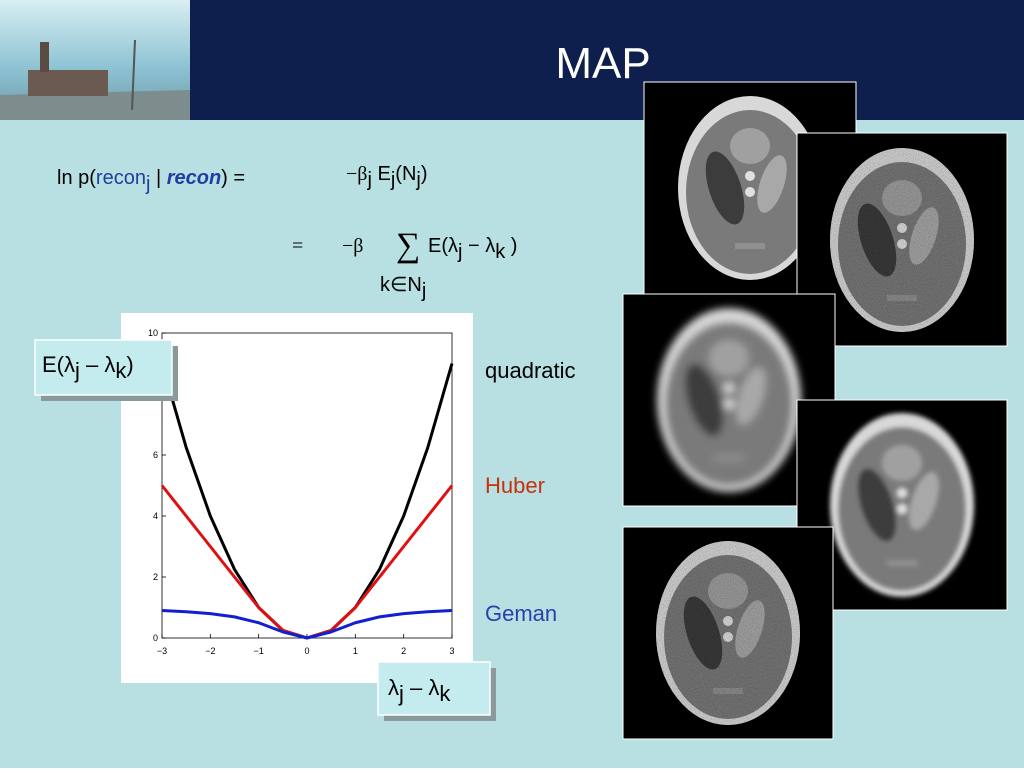 This screenshot has height=773, width=1024. I want to click on x-tick-label: 3, so click(451, 651).